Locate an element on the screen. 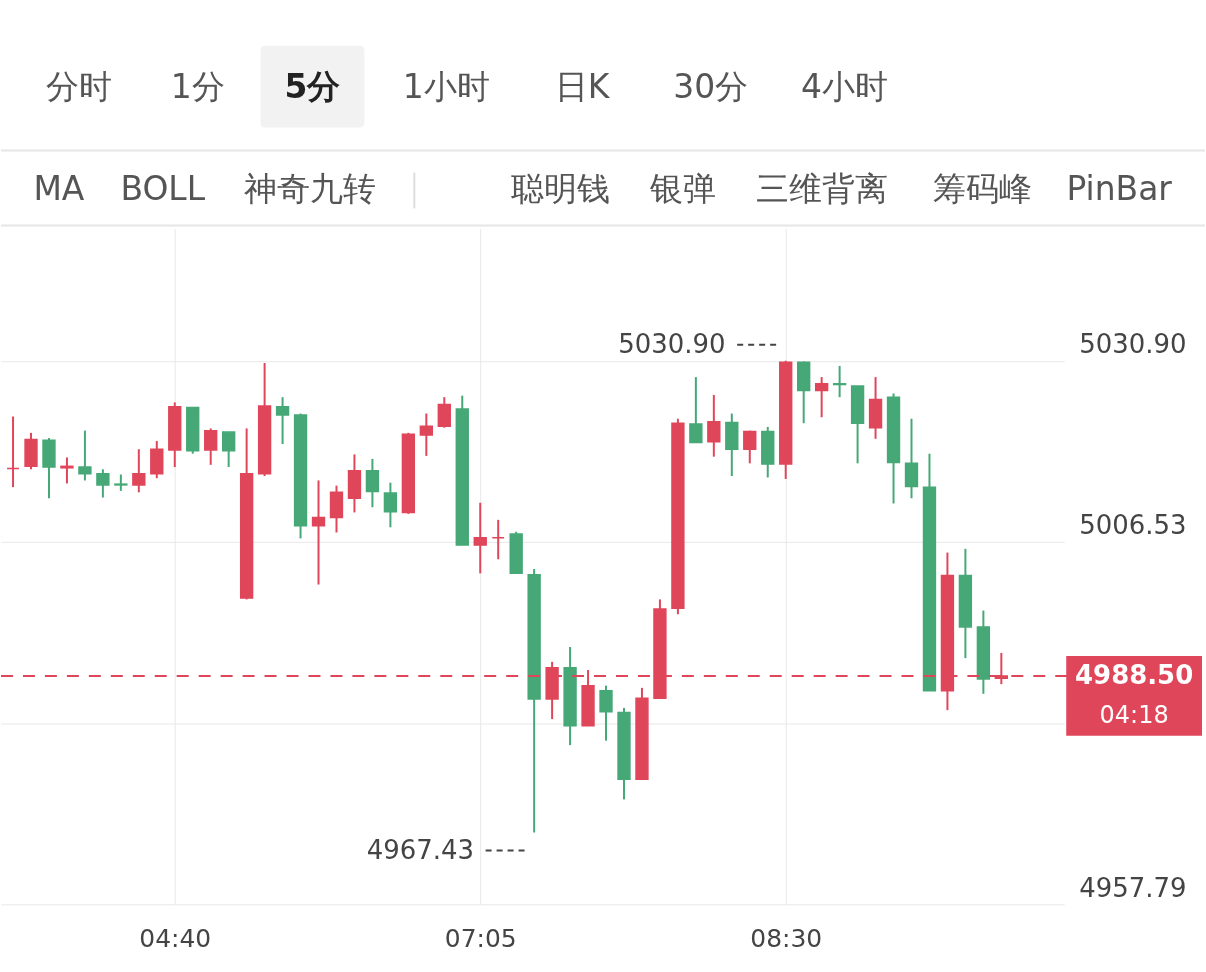 Image resolution: width=1206 pixels, height=972 pixels. y-tick-label: 5030.90 is located at coordinates (1133, 344).